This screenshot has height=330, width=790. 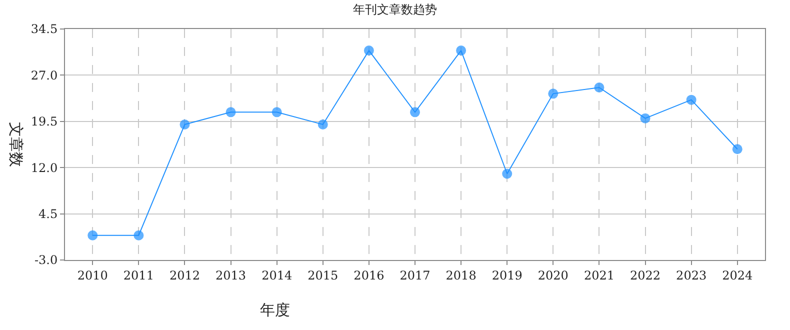 I want to click on x-tick-label: 2011, so click(x=138, y=275).